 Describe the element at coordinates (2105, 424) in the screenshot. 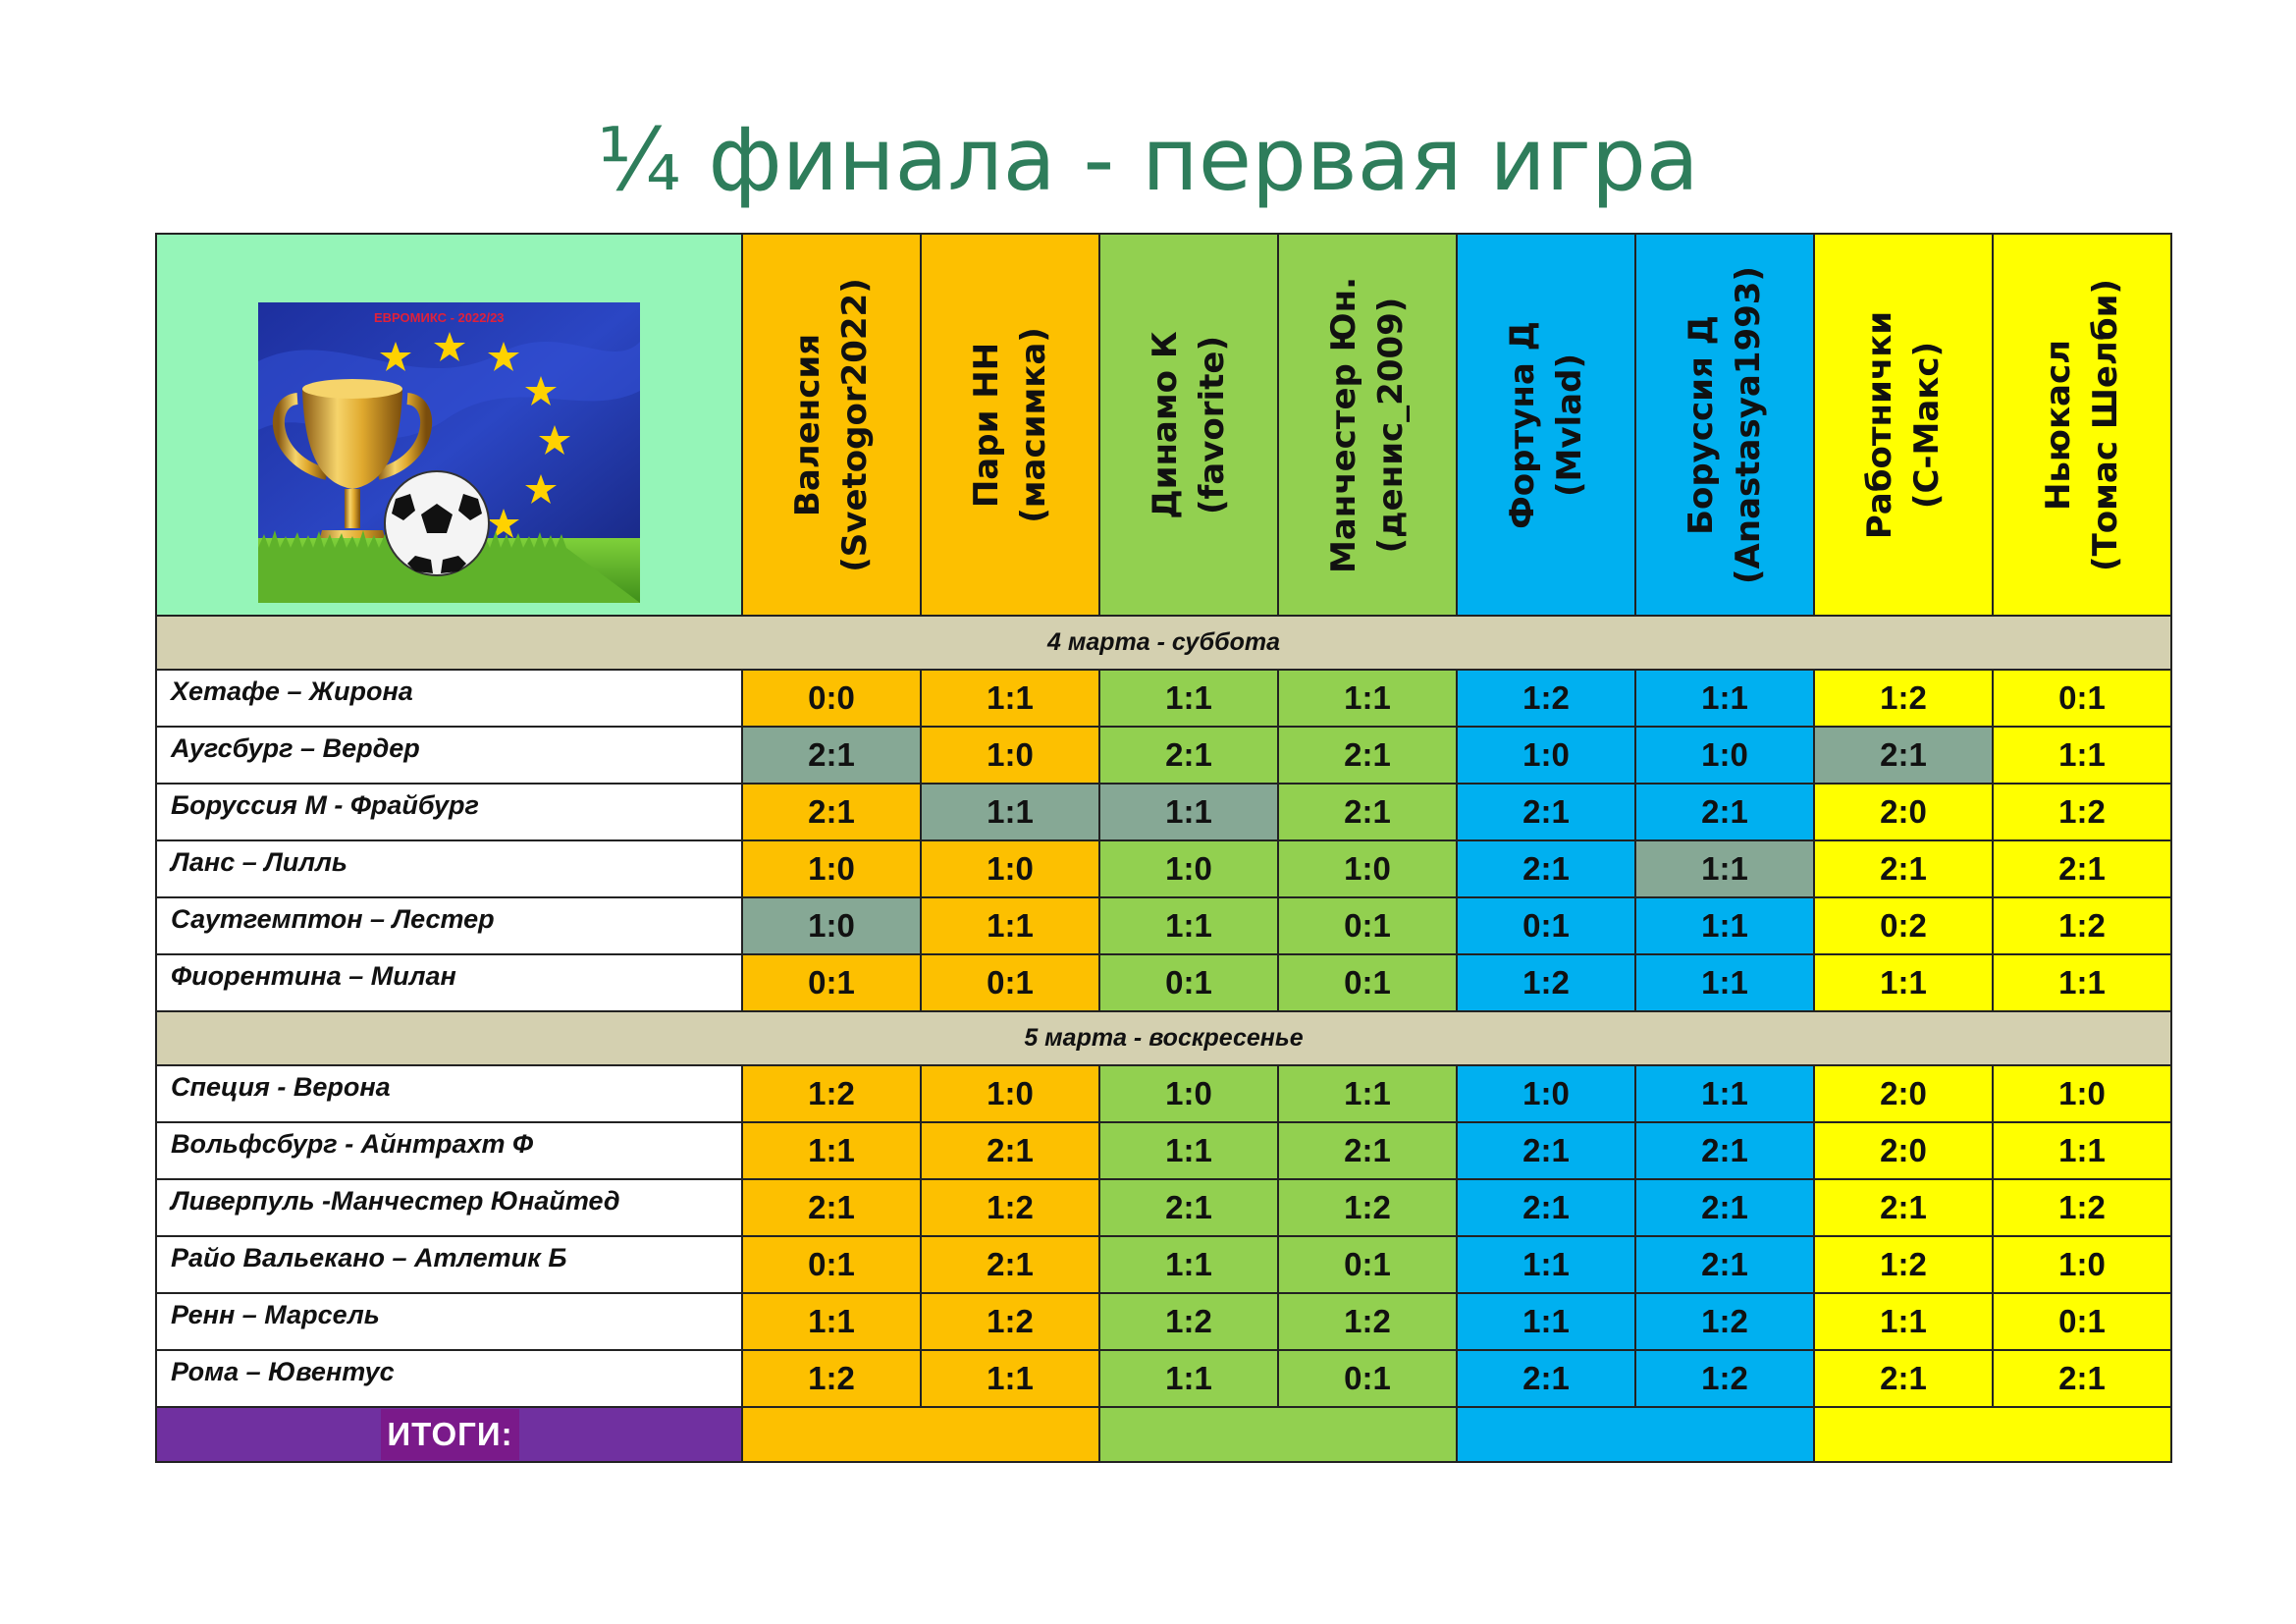

I see `player-name: (Томас Шелби)` at that location.